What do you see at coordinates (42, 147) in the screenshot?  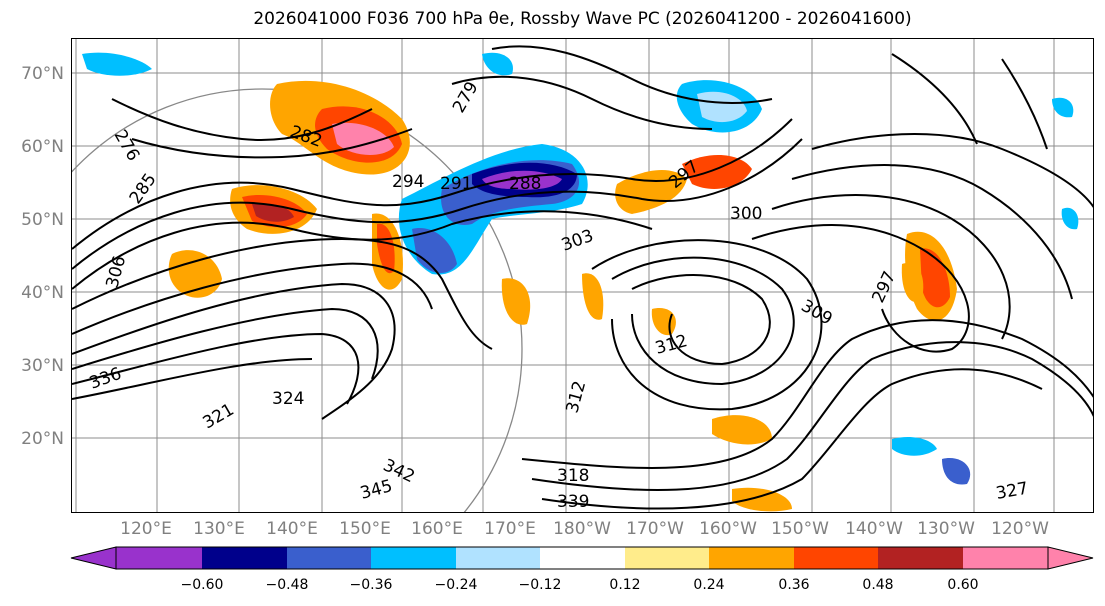 I see `lat-label-60n: 60°N` at bounding box center [42, 147].